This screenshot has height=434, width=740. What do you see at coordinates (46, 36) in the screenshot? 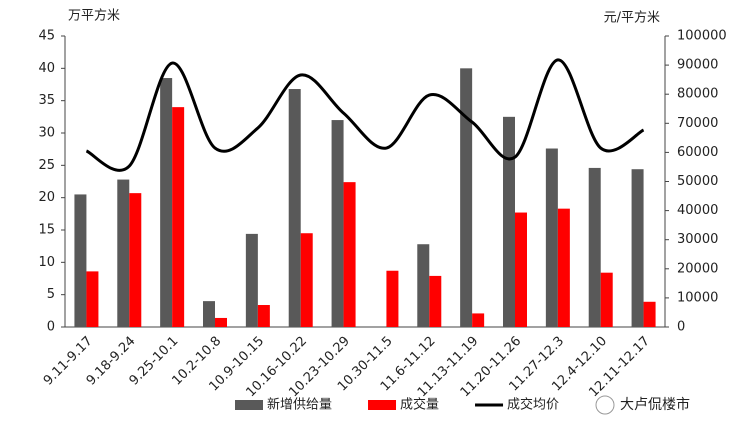
I see `y-tick-label: 45` at bounding box center [46, 36].